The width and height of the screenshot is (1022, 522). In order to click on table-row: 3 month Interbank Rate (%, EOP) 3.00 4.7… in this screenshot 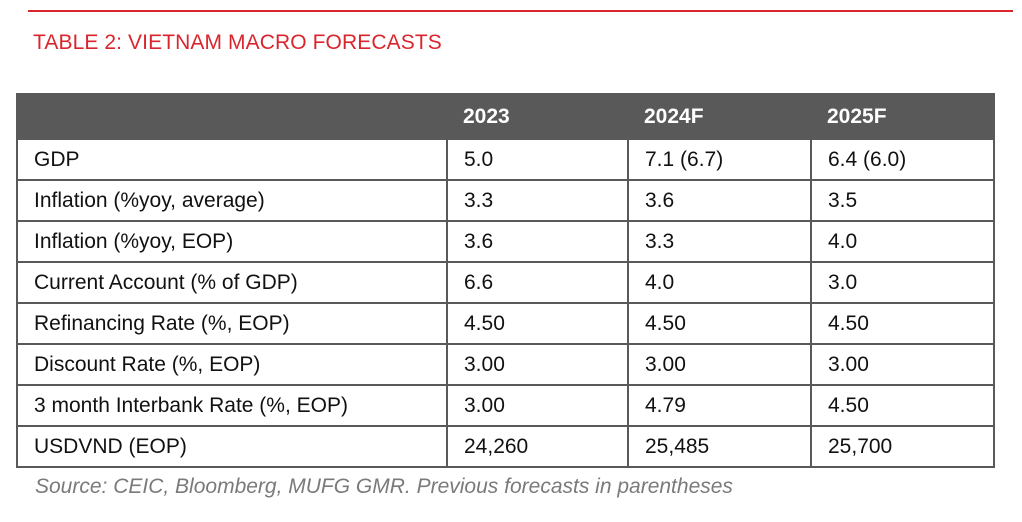, I will do `click(505, 405)`.